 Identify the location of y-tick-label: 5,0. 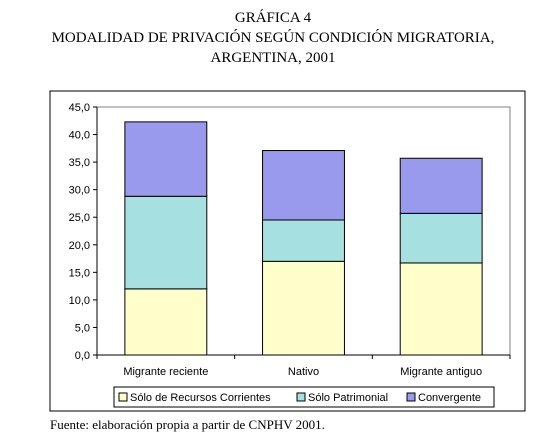
(82, 328).